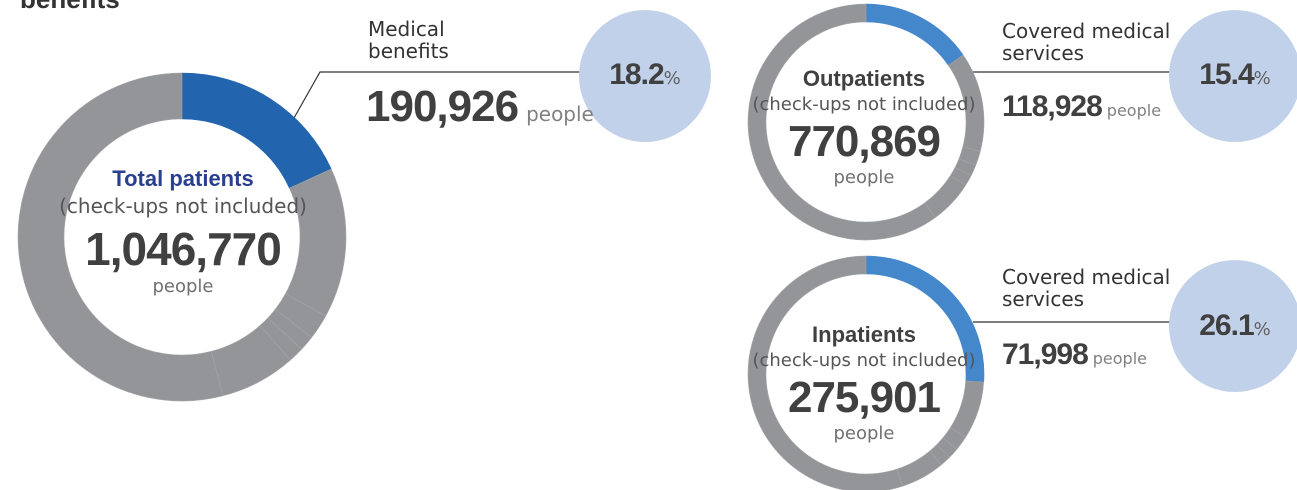 Image resolution: width=1297 pixels, height=490 pixels. I want to click on outpatients-highlight-percent: 15.4%, so click(1235, 74).